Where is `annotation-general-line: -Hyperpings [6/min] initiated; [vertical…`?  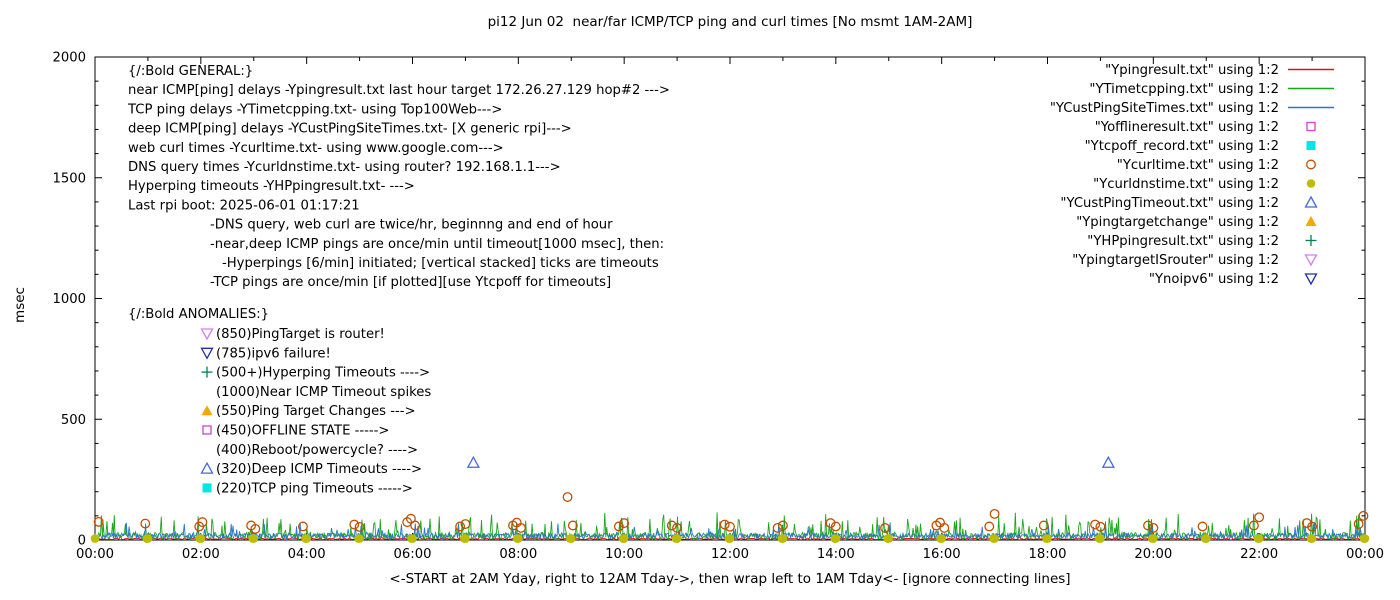
annotation-general-line: -Hyperpings [6/min] initiated; [vertical… is located at coordinates (440, 263).